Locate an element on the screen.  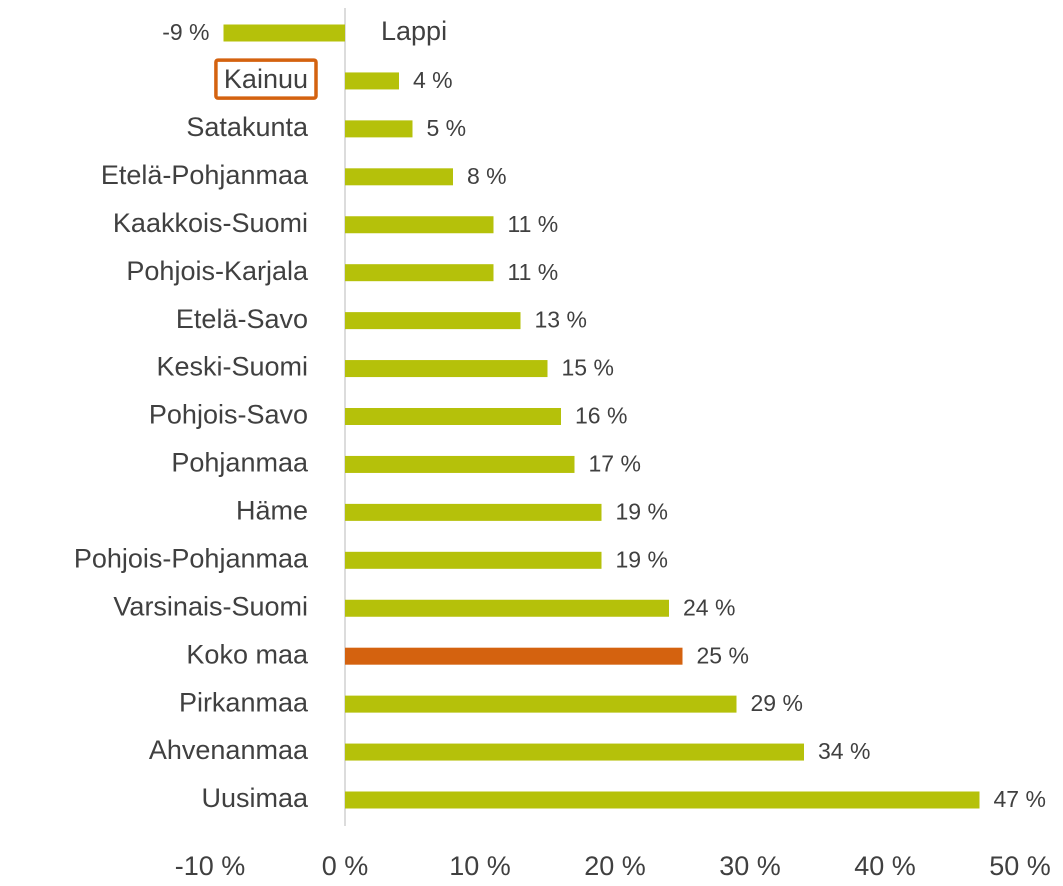
category-label: Koko maa is located at coordinates (247, 654).